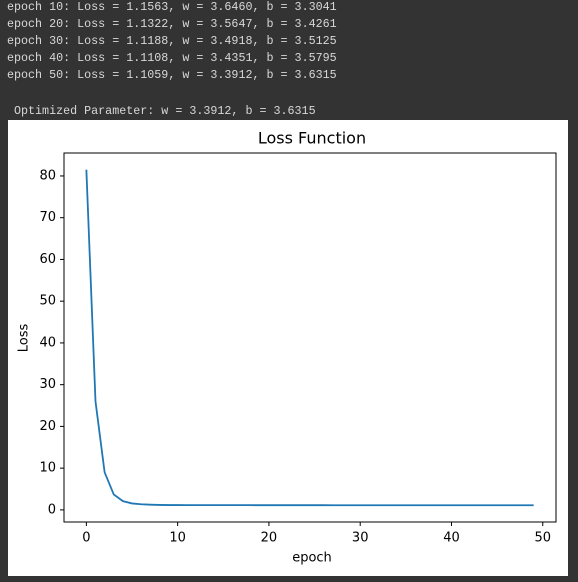 The width and height of the screenshot is (578, 582). What do you see at coordinates (86, 538) in the screenshot?
I see `x-tick-label: 0` at bounding box center [86, 538].